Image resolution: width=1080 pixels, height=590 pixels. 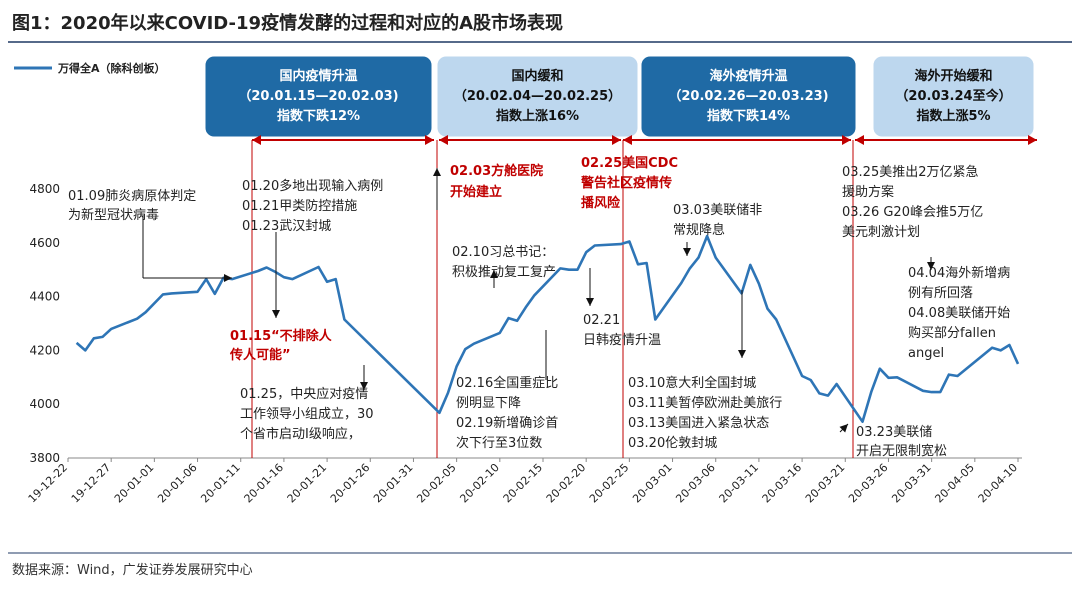 I want to click on annotation-text: 工作领导小组成立，30, so click(x=307, y=414).